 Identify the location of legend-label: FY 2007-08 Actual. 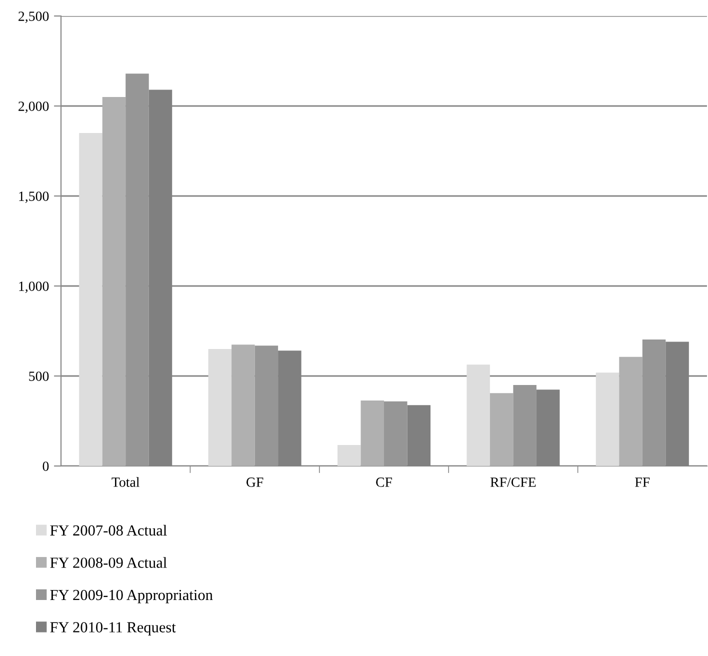
(108, 530).